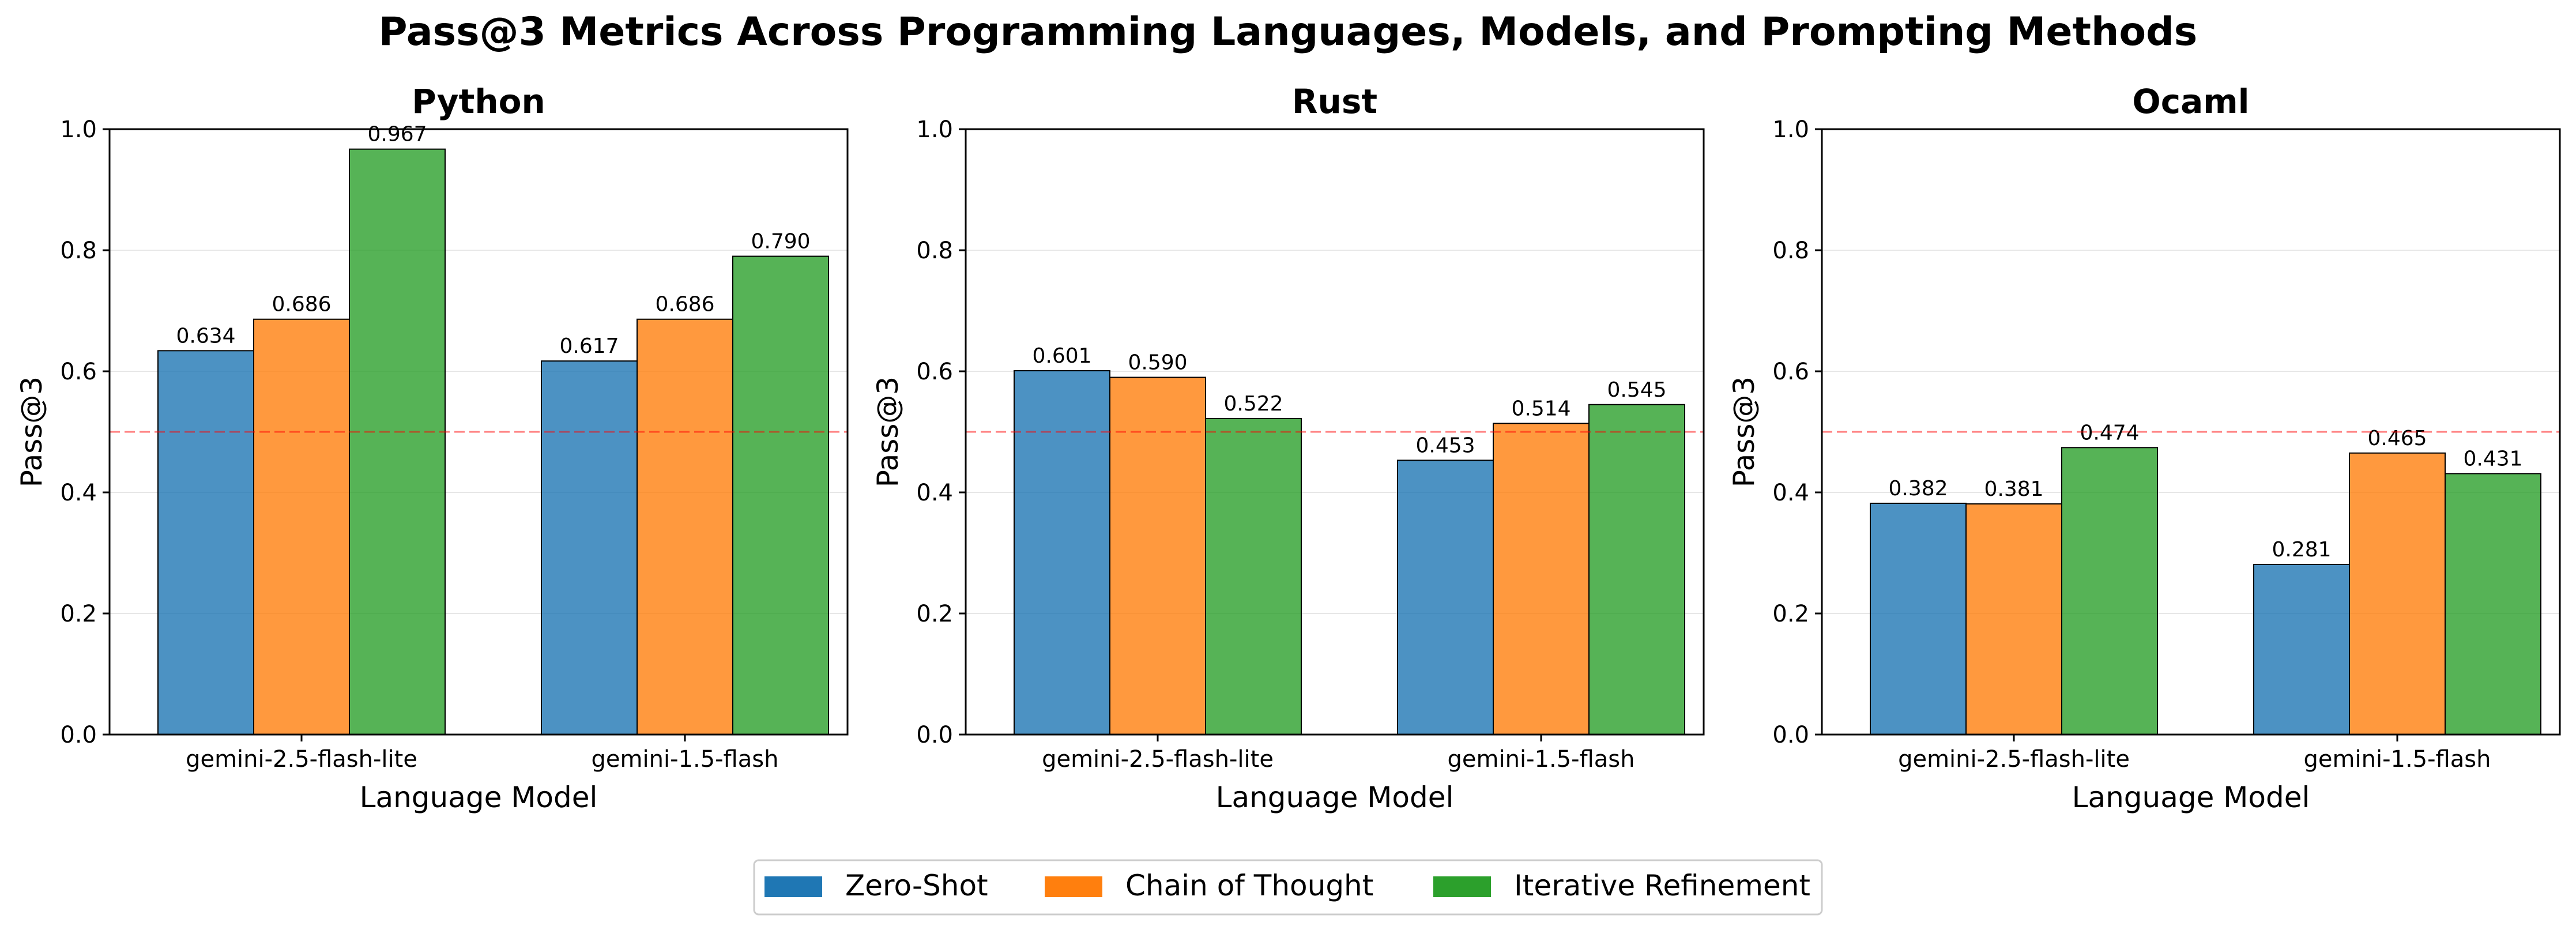 The height and width of the screenshot is (930, 2576). What do you see at coordinates (1541, 408) in the screenshot?
I see `bar-value-label: 0.514` at bounding box center [1541, 408].